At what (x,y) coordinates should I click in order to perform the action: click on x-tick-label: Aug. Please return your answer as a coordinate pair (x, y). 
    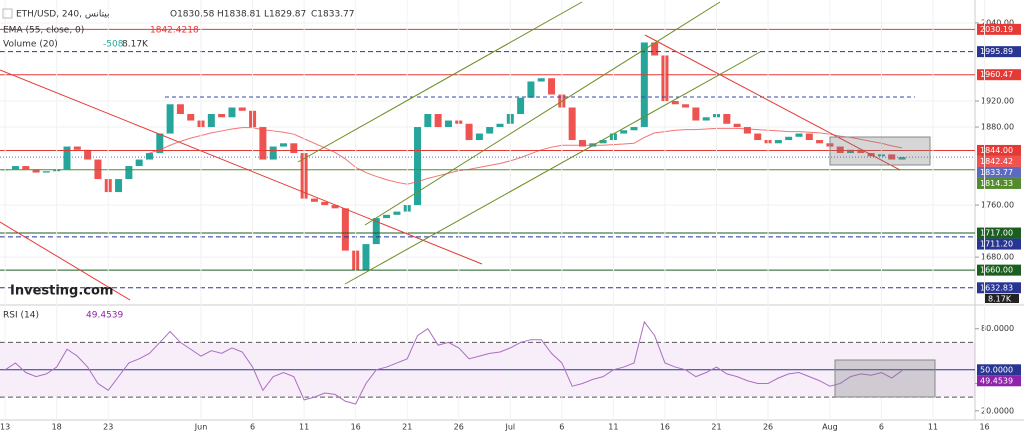
    Looking at the image, I should click on (830, 427).